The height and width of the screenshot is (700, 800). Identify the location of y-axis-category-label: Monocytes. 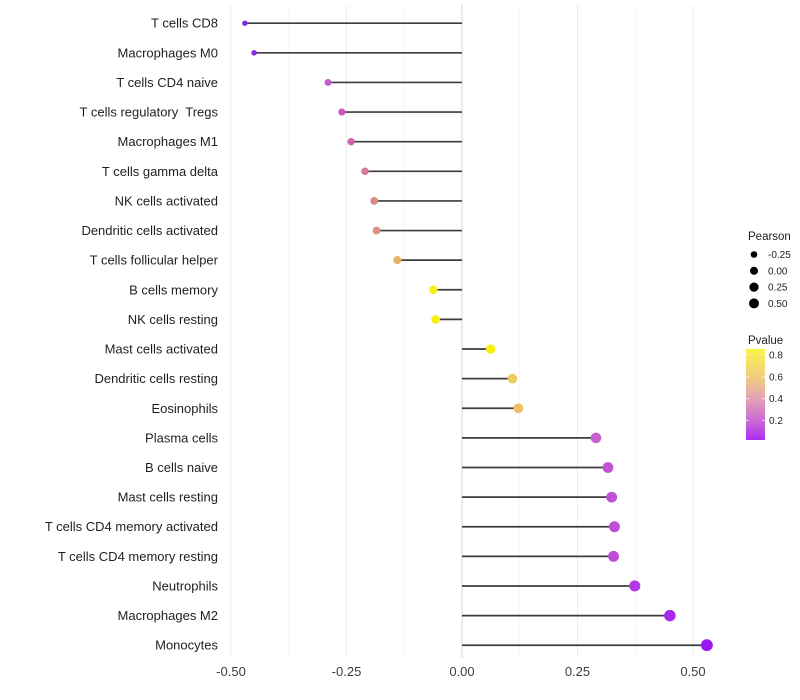
(186, 645).